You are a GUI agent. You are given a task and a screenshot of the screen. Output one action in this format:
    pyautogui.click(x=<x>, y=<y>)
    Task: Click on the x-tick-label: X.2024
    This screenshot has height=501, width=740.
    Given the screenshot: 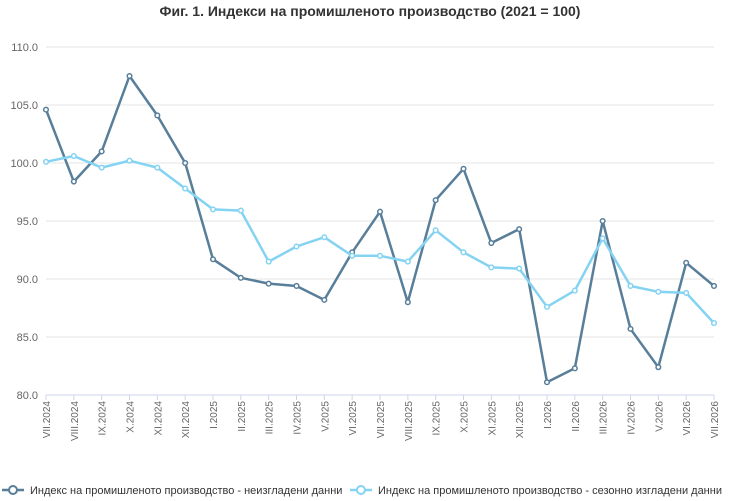 What is the action you would take?
    pyautogui.click(x=131, y=417)
    